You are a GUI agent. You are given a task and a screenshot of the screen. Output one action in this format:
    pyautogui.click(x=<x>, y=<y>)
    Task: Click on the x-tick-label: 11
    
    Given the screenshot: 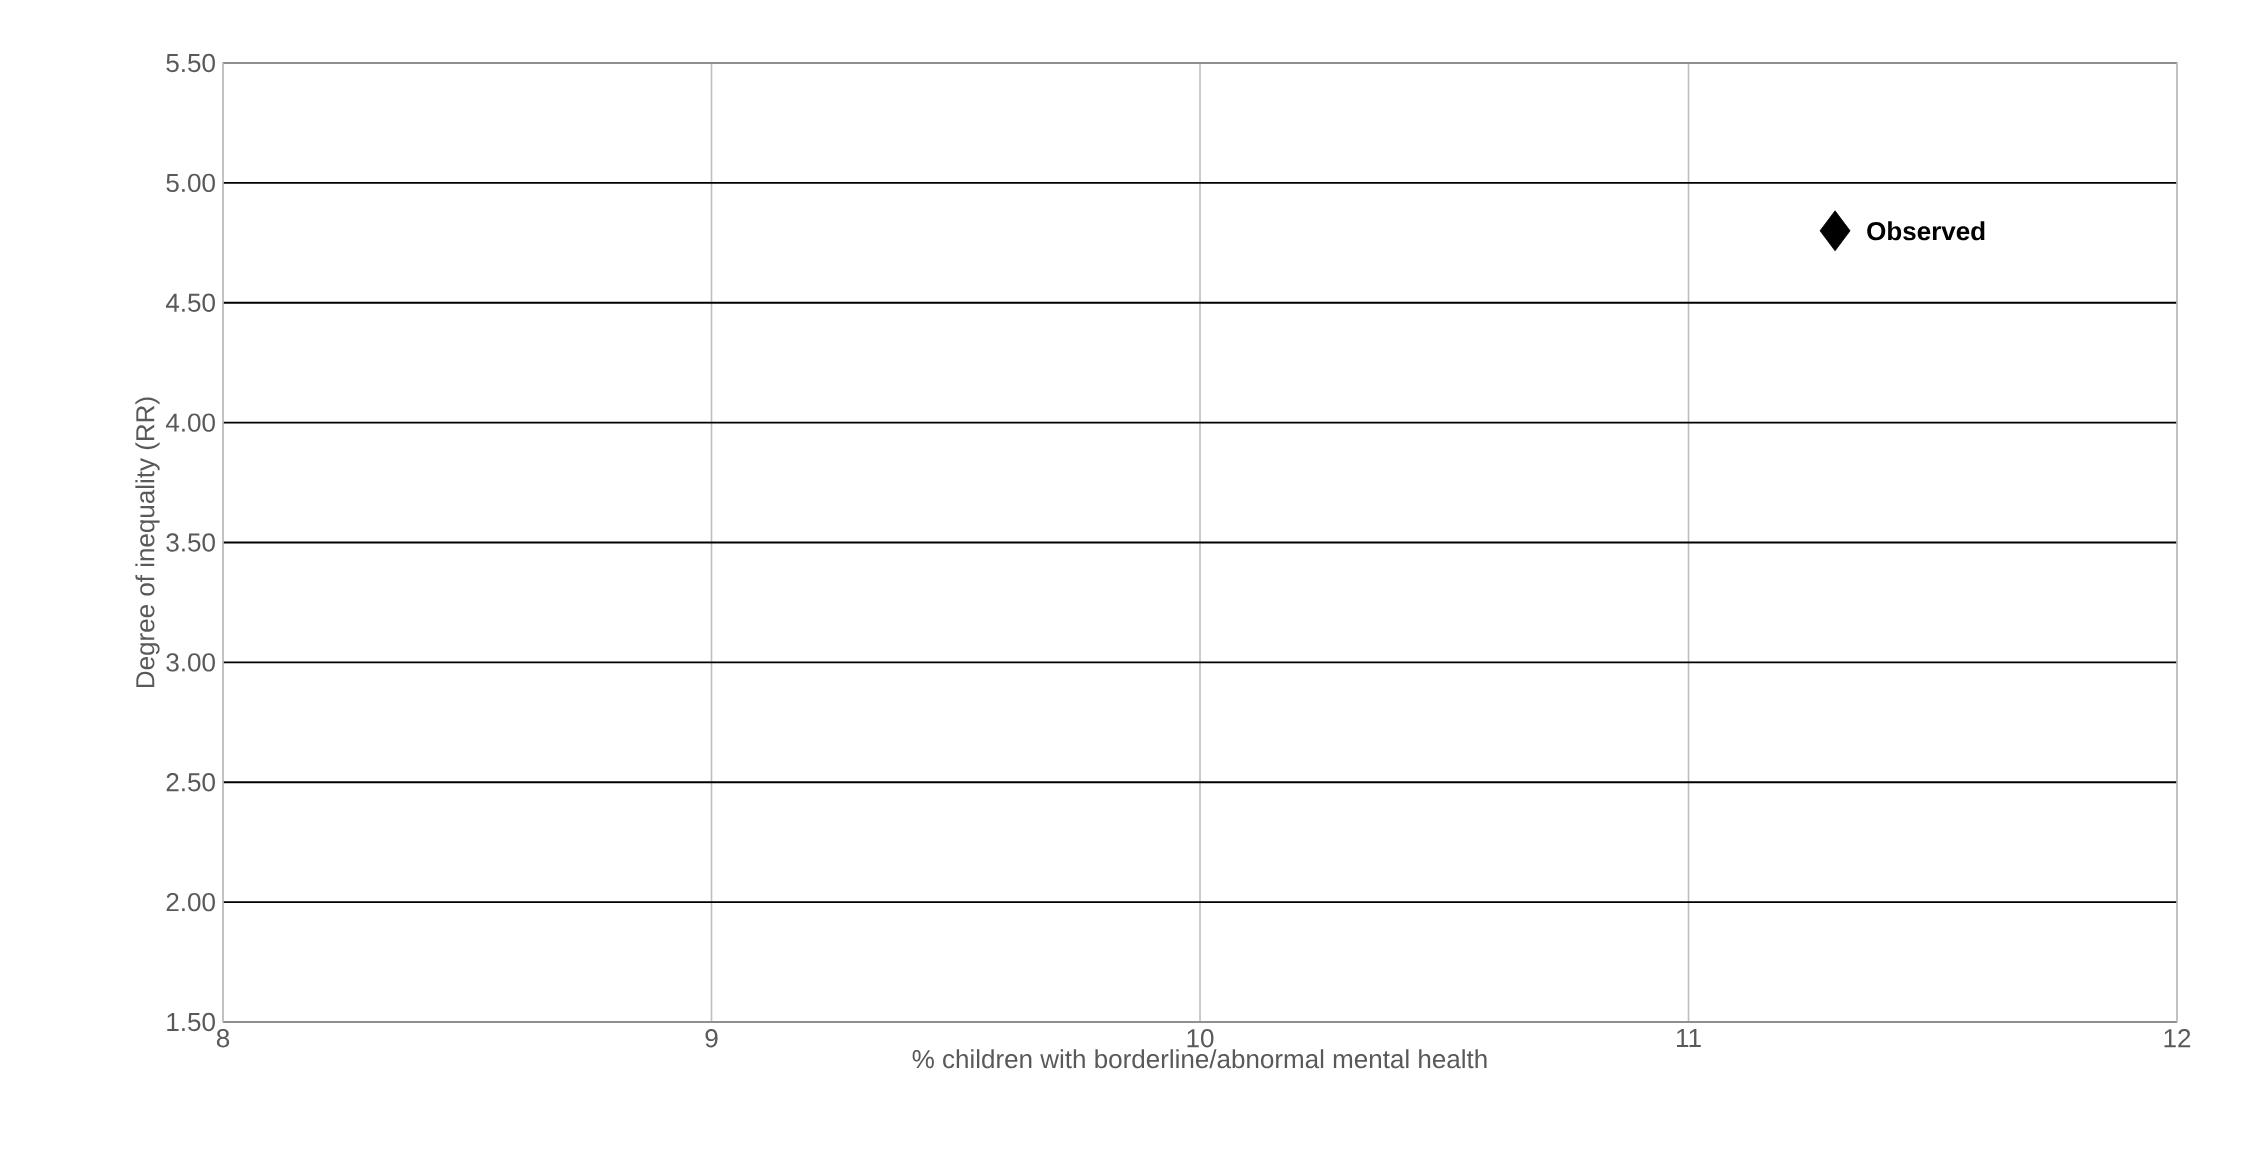 What is the action you would take?
    pyautogui.click(x=1688, y=1038)
    